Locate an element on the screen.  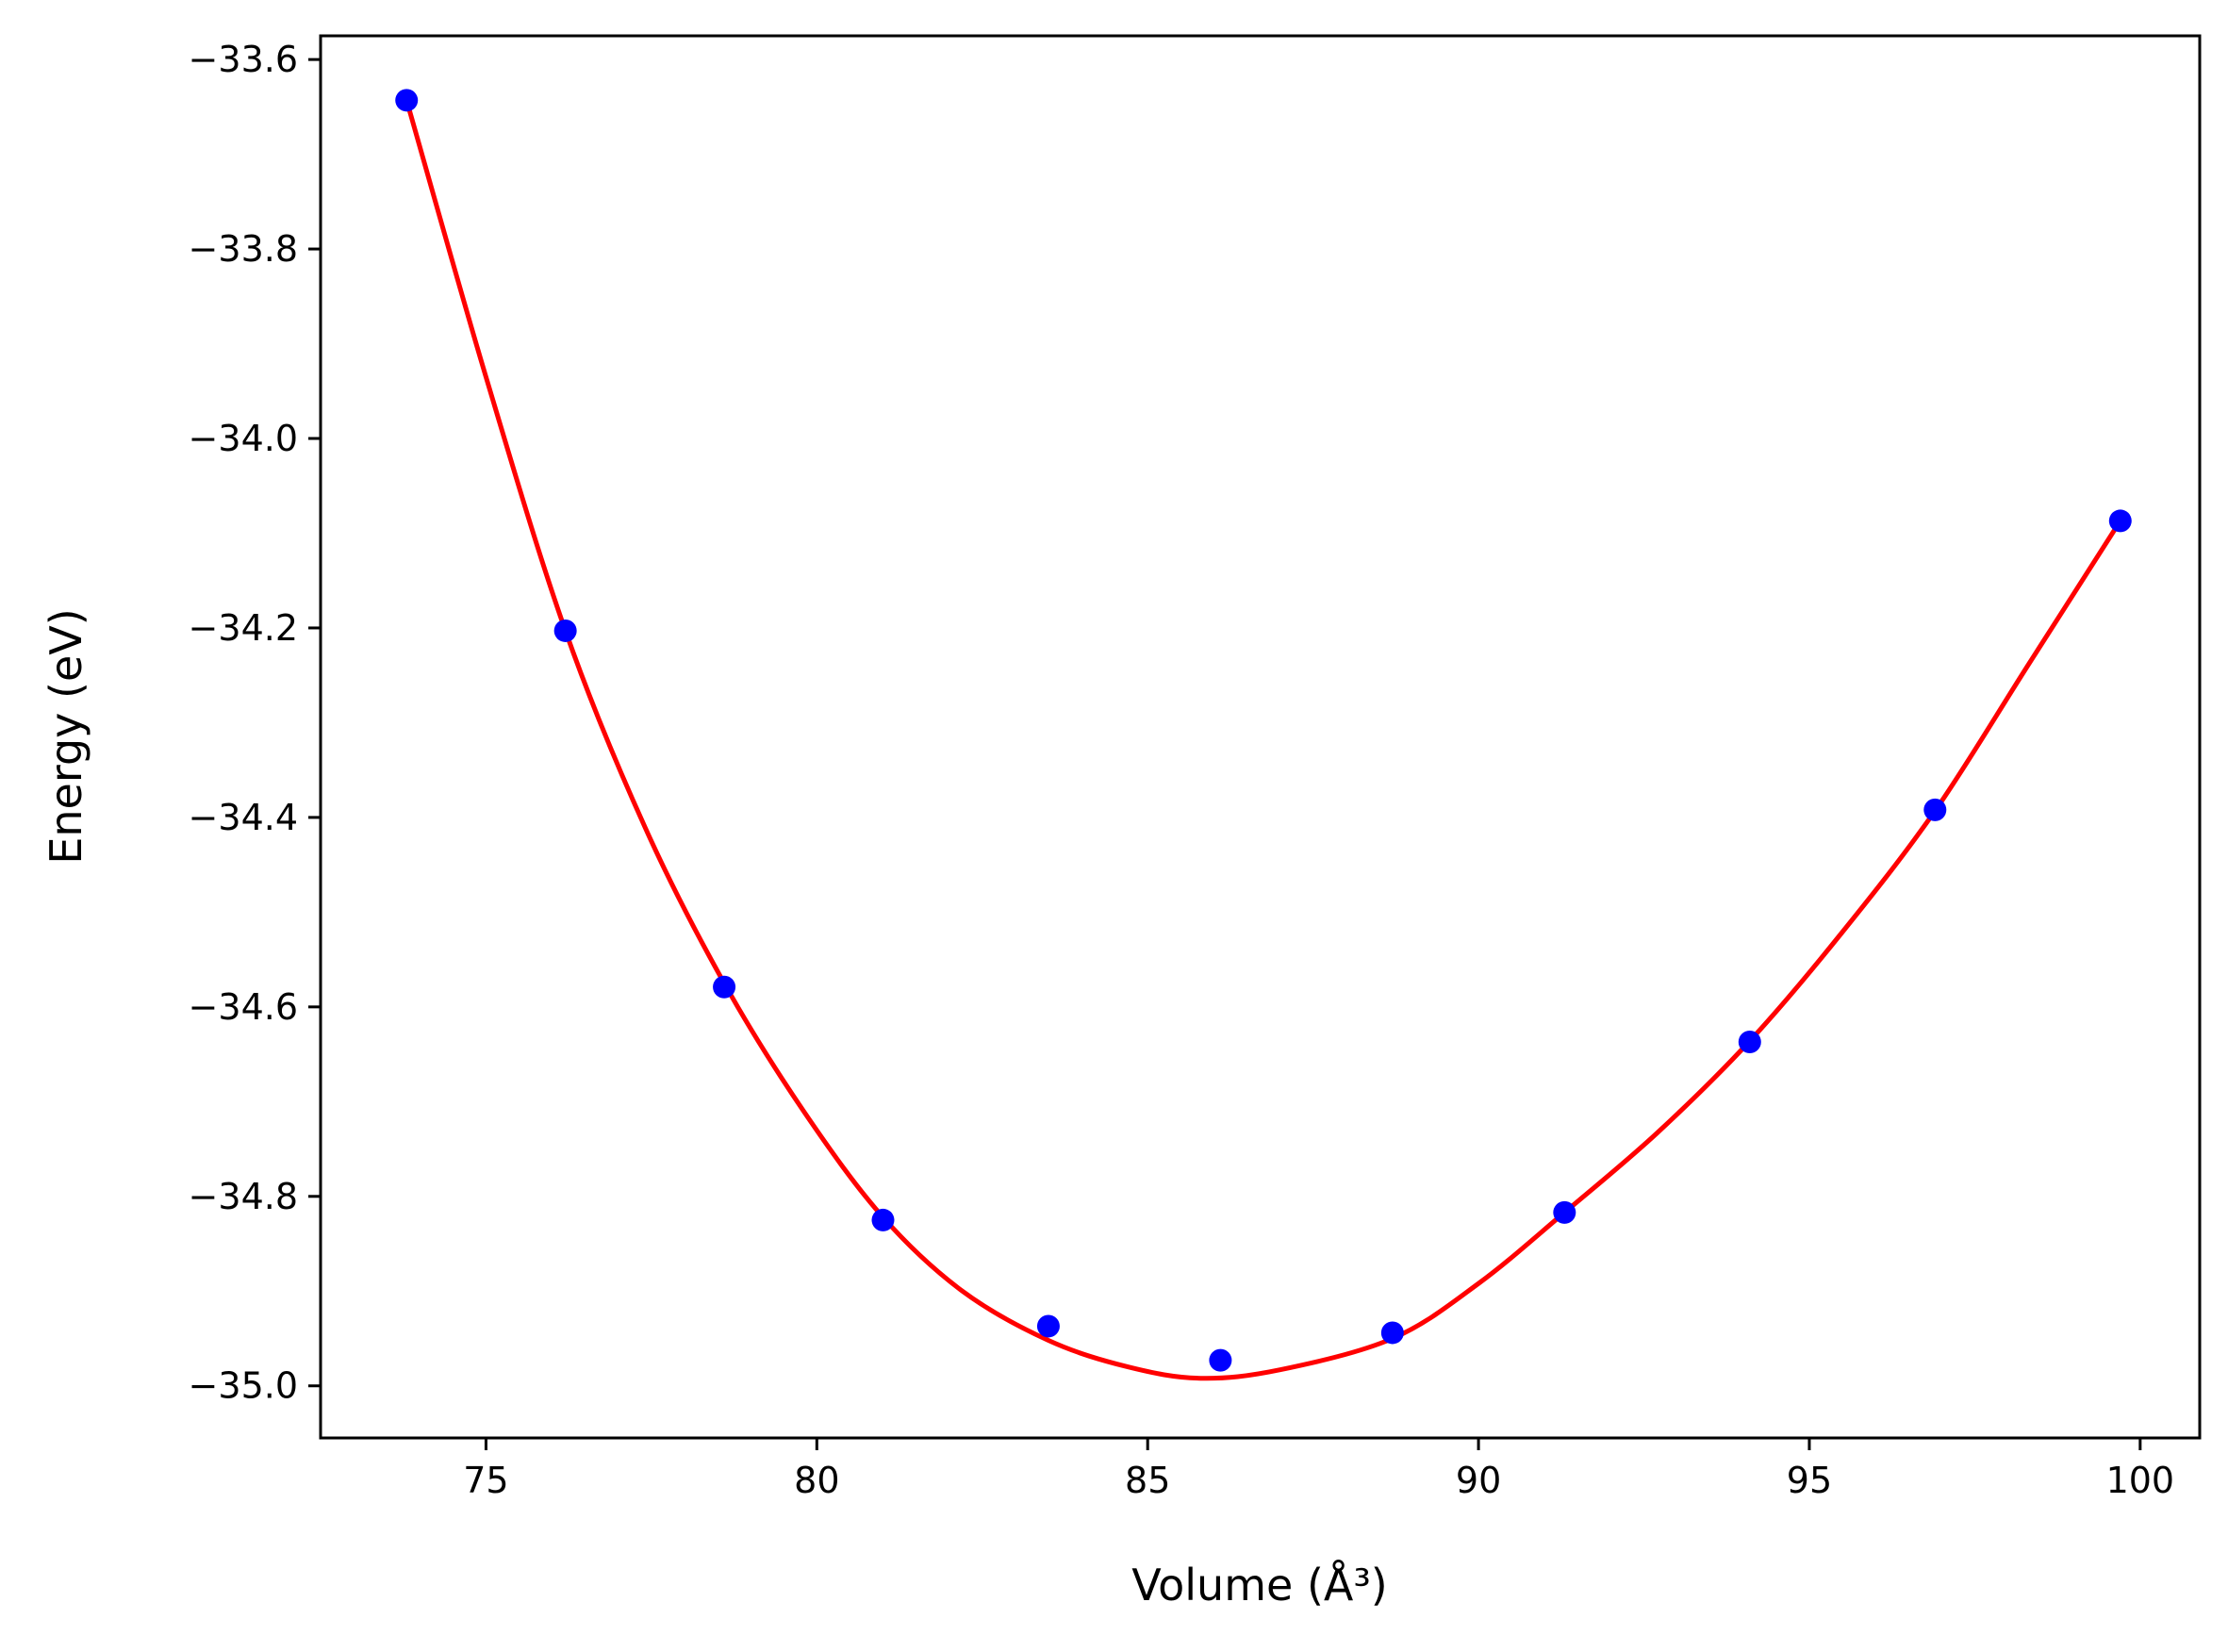
y-tick-label: −33.6 is located at coordinates (243, 59).